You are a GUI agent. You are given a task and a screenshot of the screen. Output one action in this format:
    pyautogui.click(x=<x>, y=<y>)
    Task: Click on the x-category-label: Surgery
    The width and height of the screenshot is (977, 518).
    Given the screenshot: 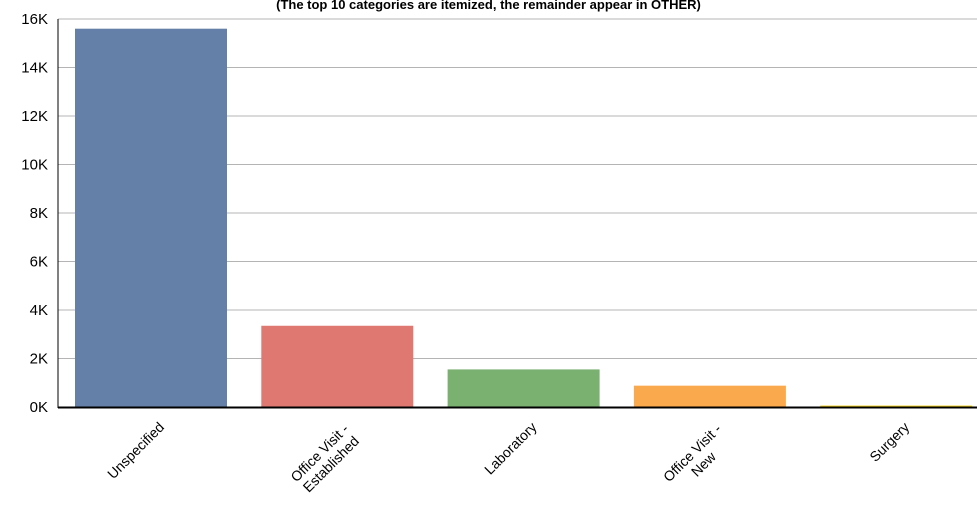 What is the action you would take?
    pyautogui.click(x=889, y=442)
    